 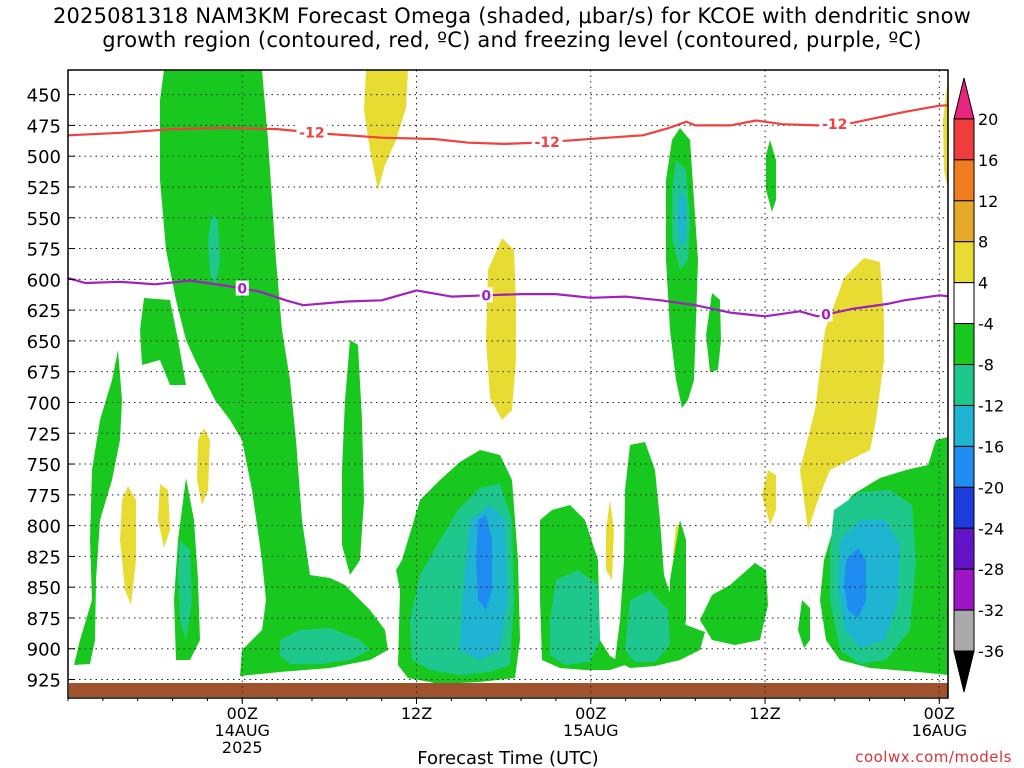 I want to click on credit-link: coolwx.com/models, so click(x=933, y=757).